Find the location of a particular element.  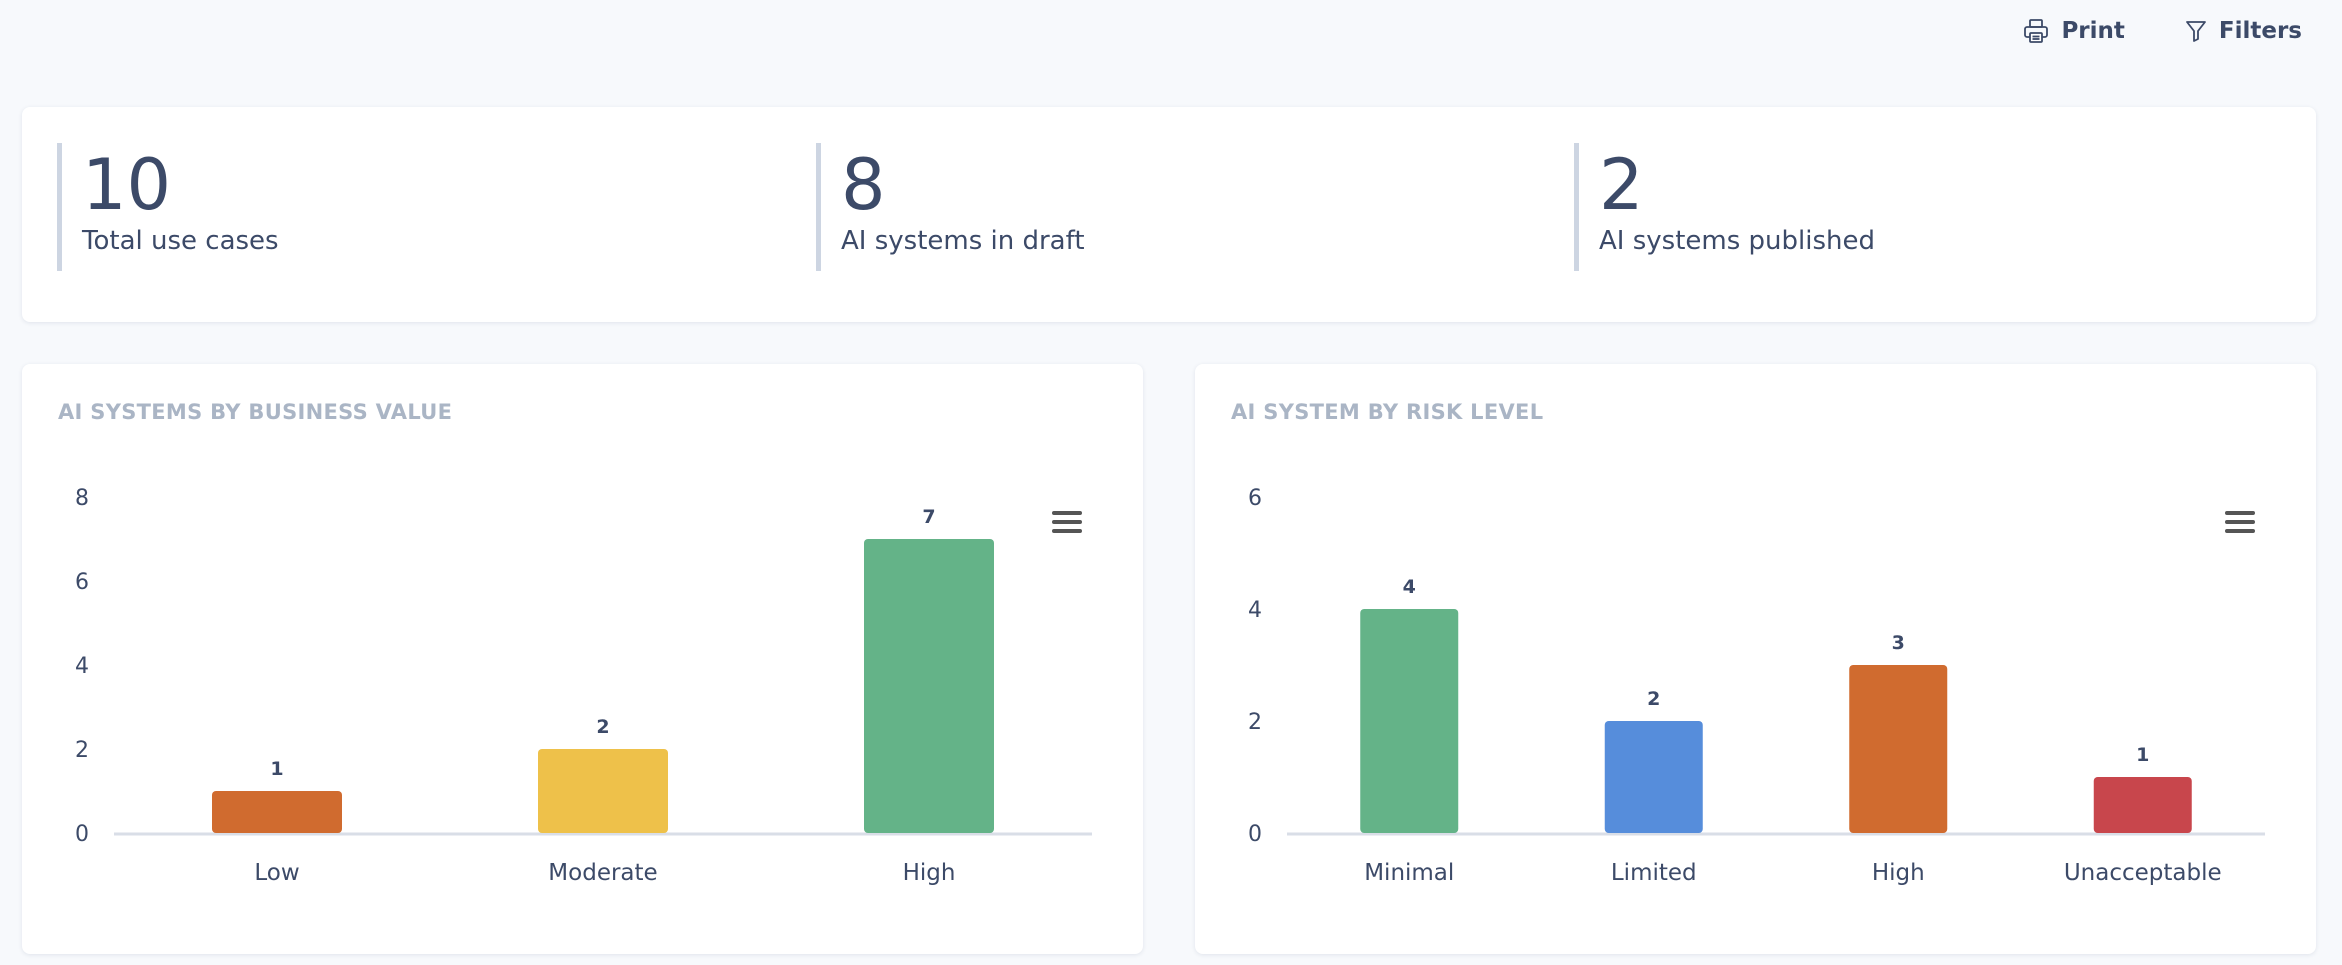

bar-moderate is located at coordinates (603, 791).